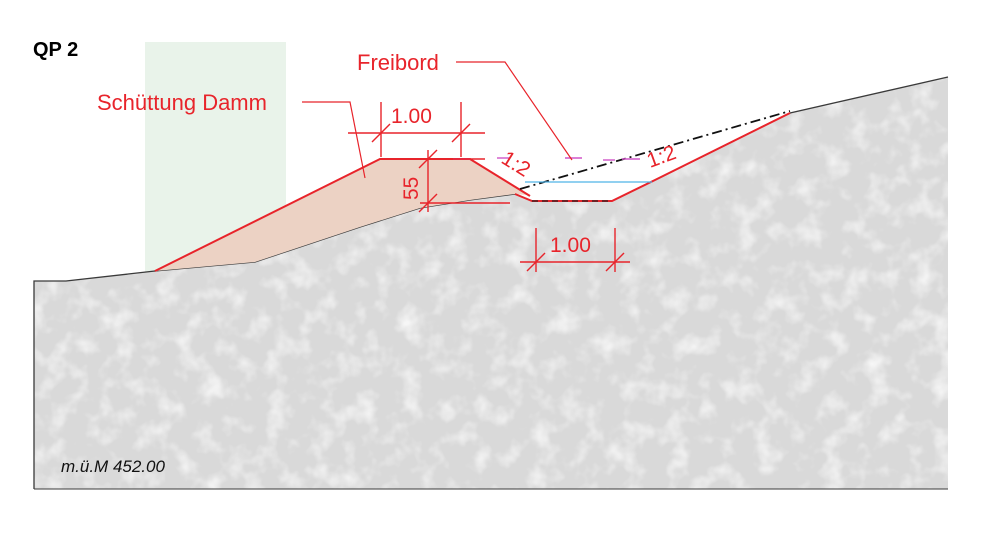 The width and height of the screenshot is (1002, 539). What do you see at coordinates (661, 157) in the screenshot?
I see `slope-right-label: 1:2` at bounding box center [661, 157].